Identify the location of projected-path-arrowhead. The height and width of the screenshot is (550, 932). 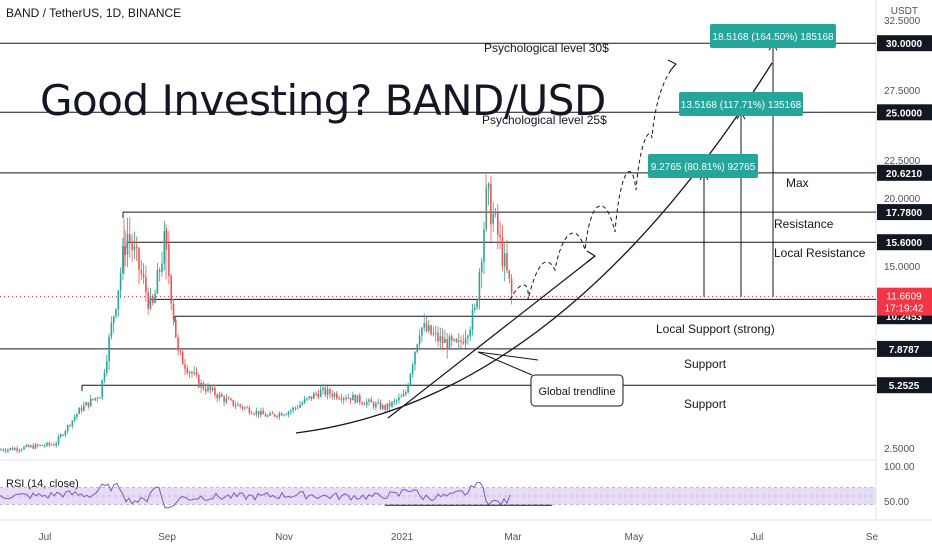
(672, 65).